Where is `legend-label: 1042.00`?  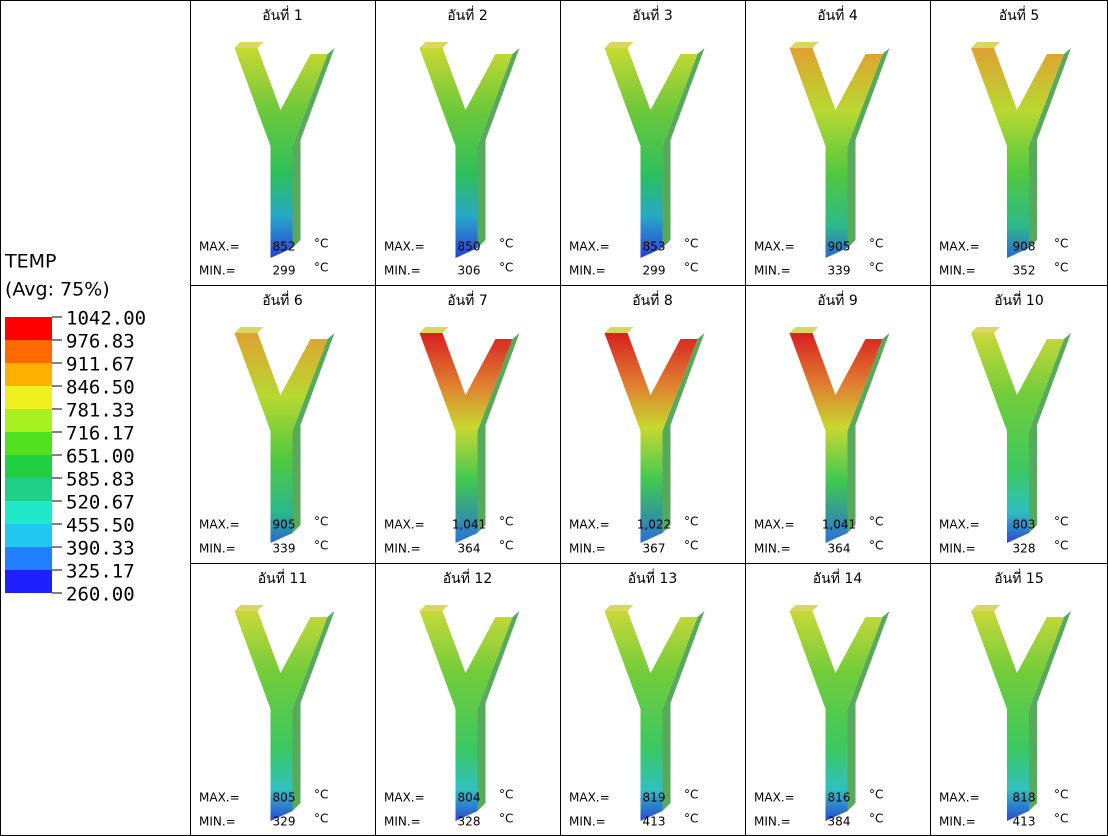
legend-label: 1042.00 is located at coordinates (106, 319).